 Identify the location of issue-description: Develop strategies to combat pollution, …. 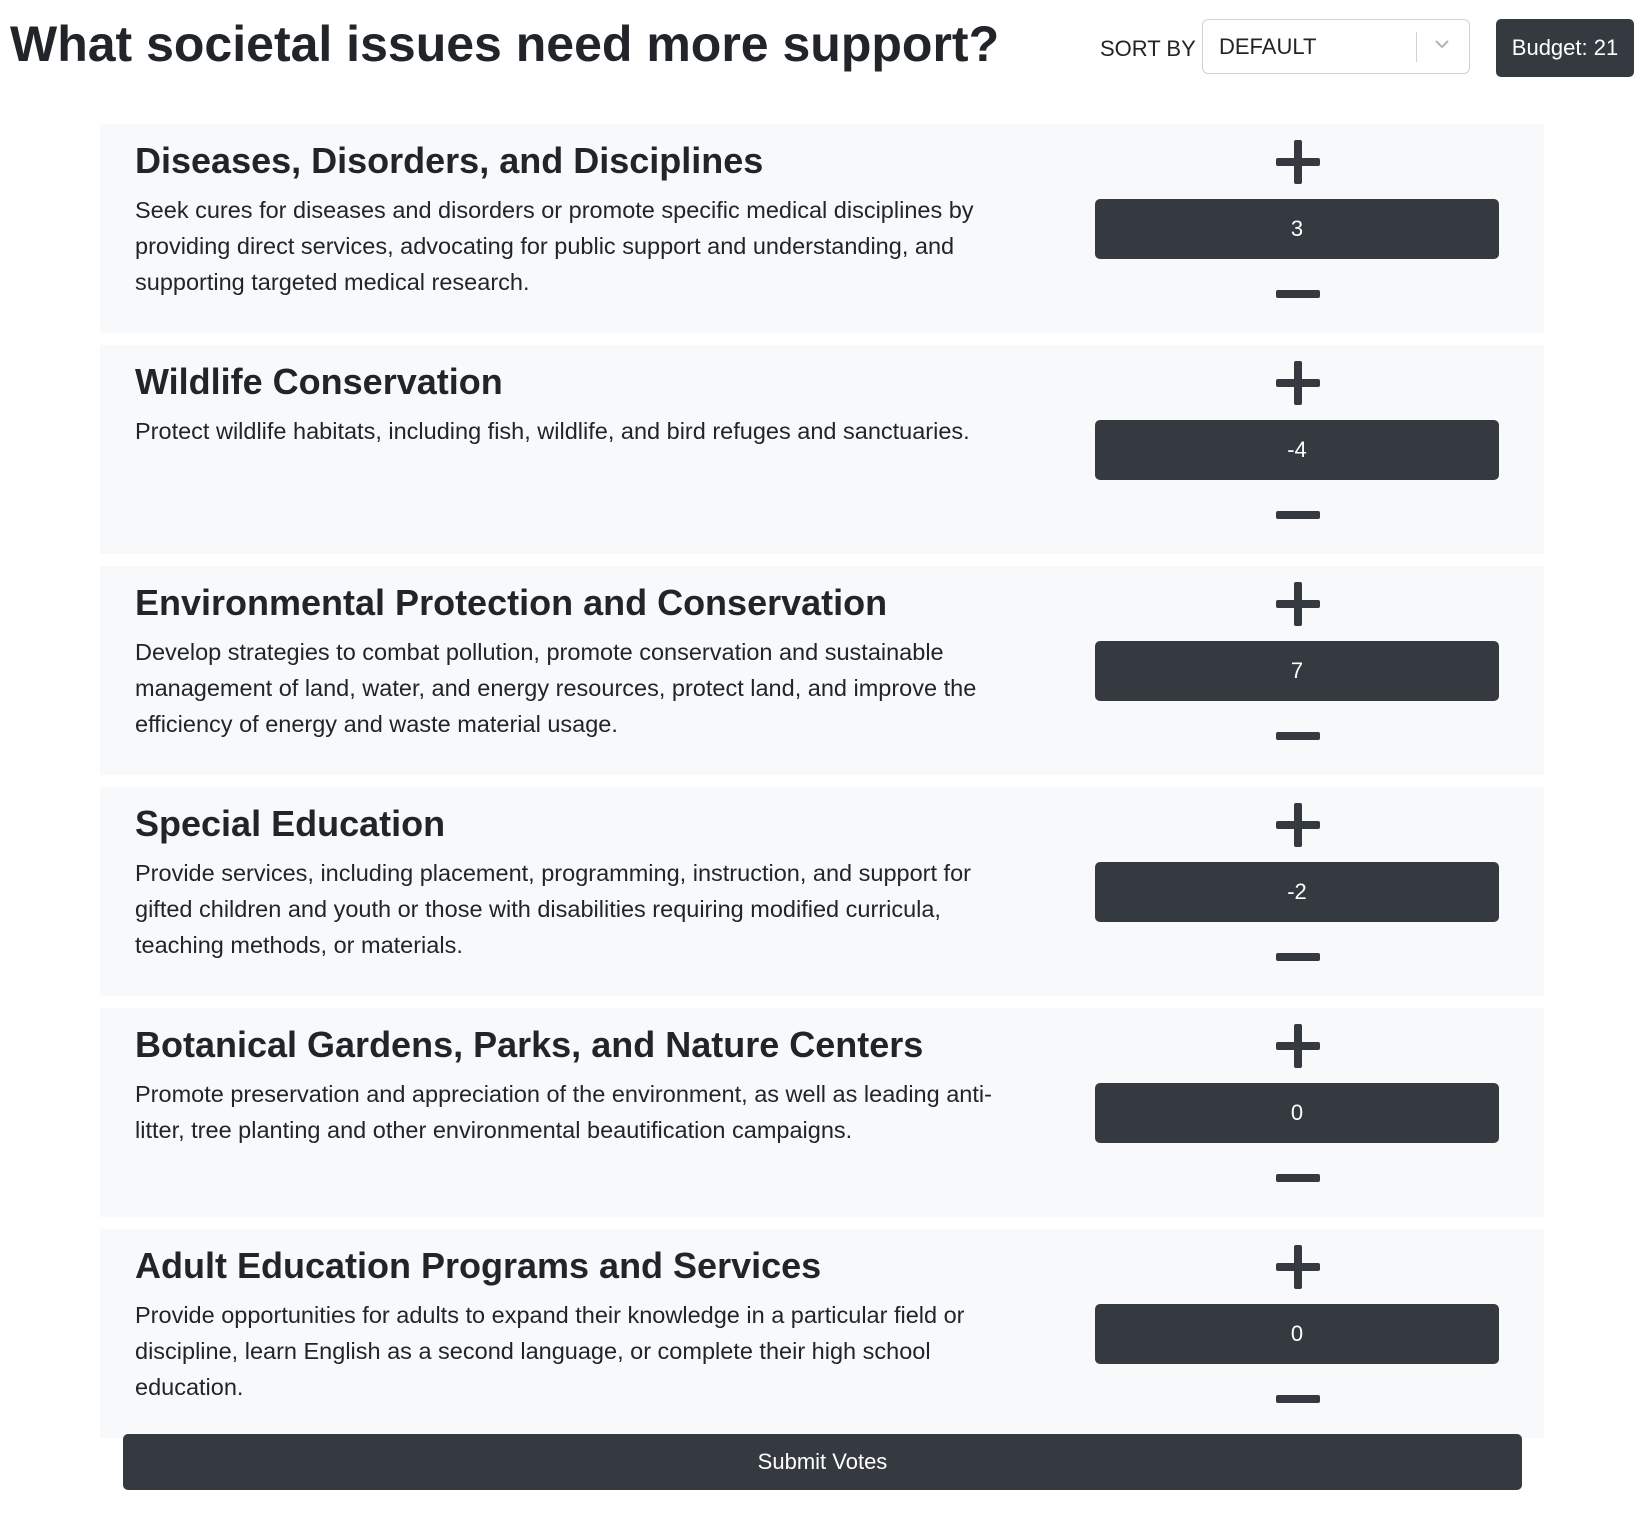
(556, 688).